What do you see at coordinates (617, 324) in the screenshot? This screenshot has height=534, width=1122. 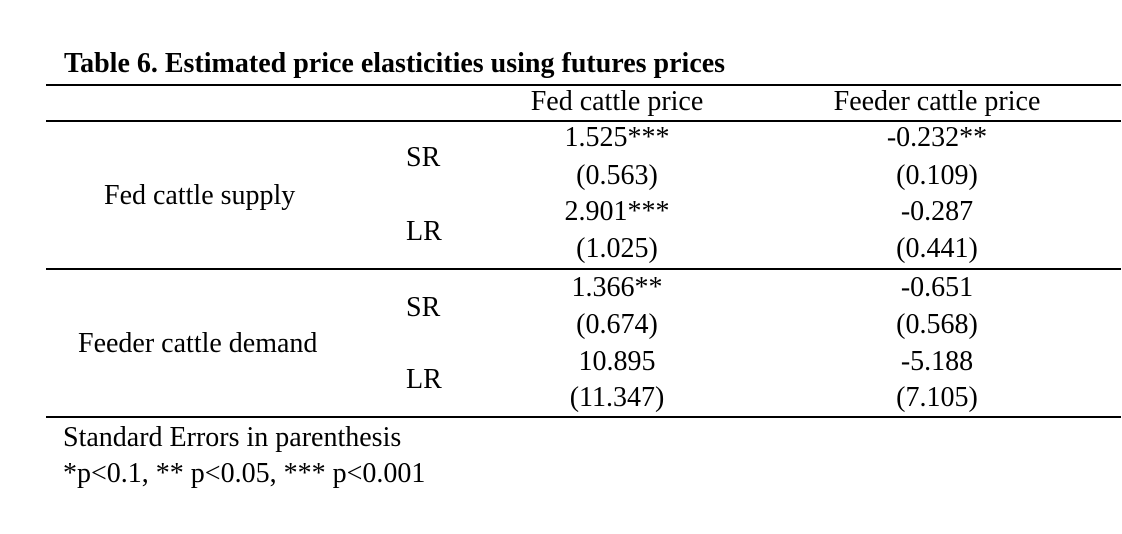 I see `std-error-cell: (0.674)` at bounding box center [617, 324].